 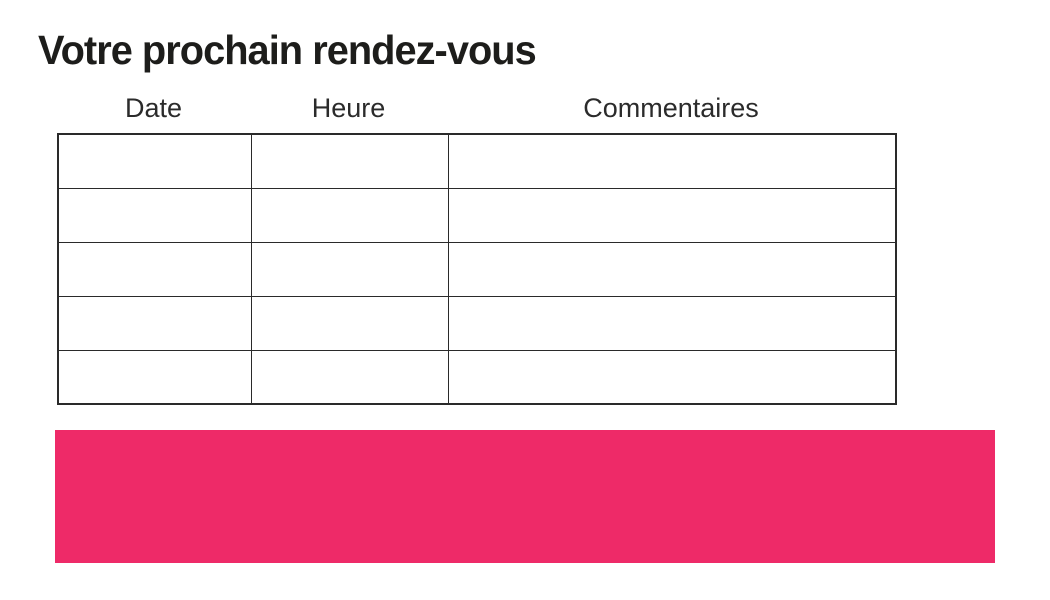 I want to click on column-header-date: Date, so click(x=153, y=108).